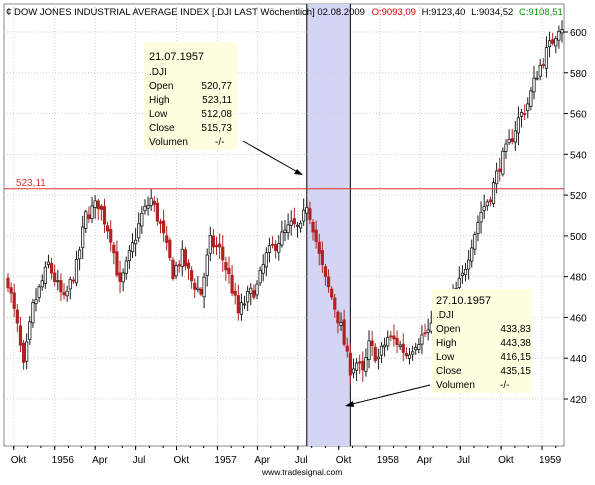 This screenshot has height=485, width=595. What do you see at coordinates (449, 371) in the screenshot?
I see `info-box-2-close-label: Close` at bounding box center [449, 371].